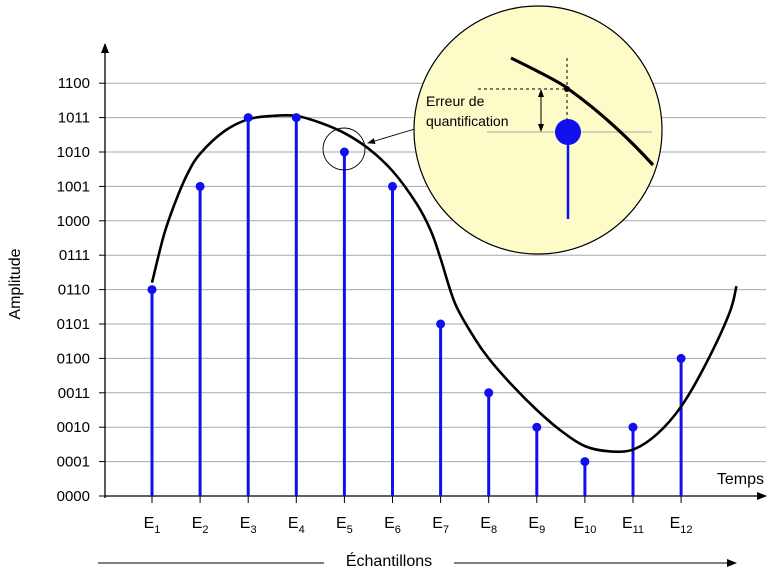 This screenshot has width=773, height=571. I want to click on x-tick-label: E9, so click(536, 525).